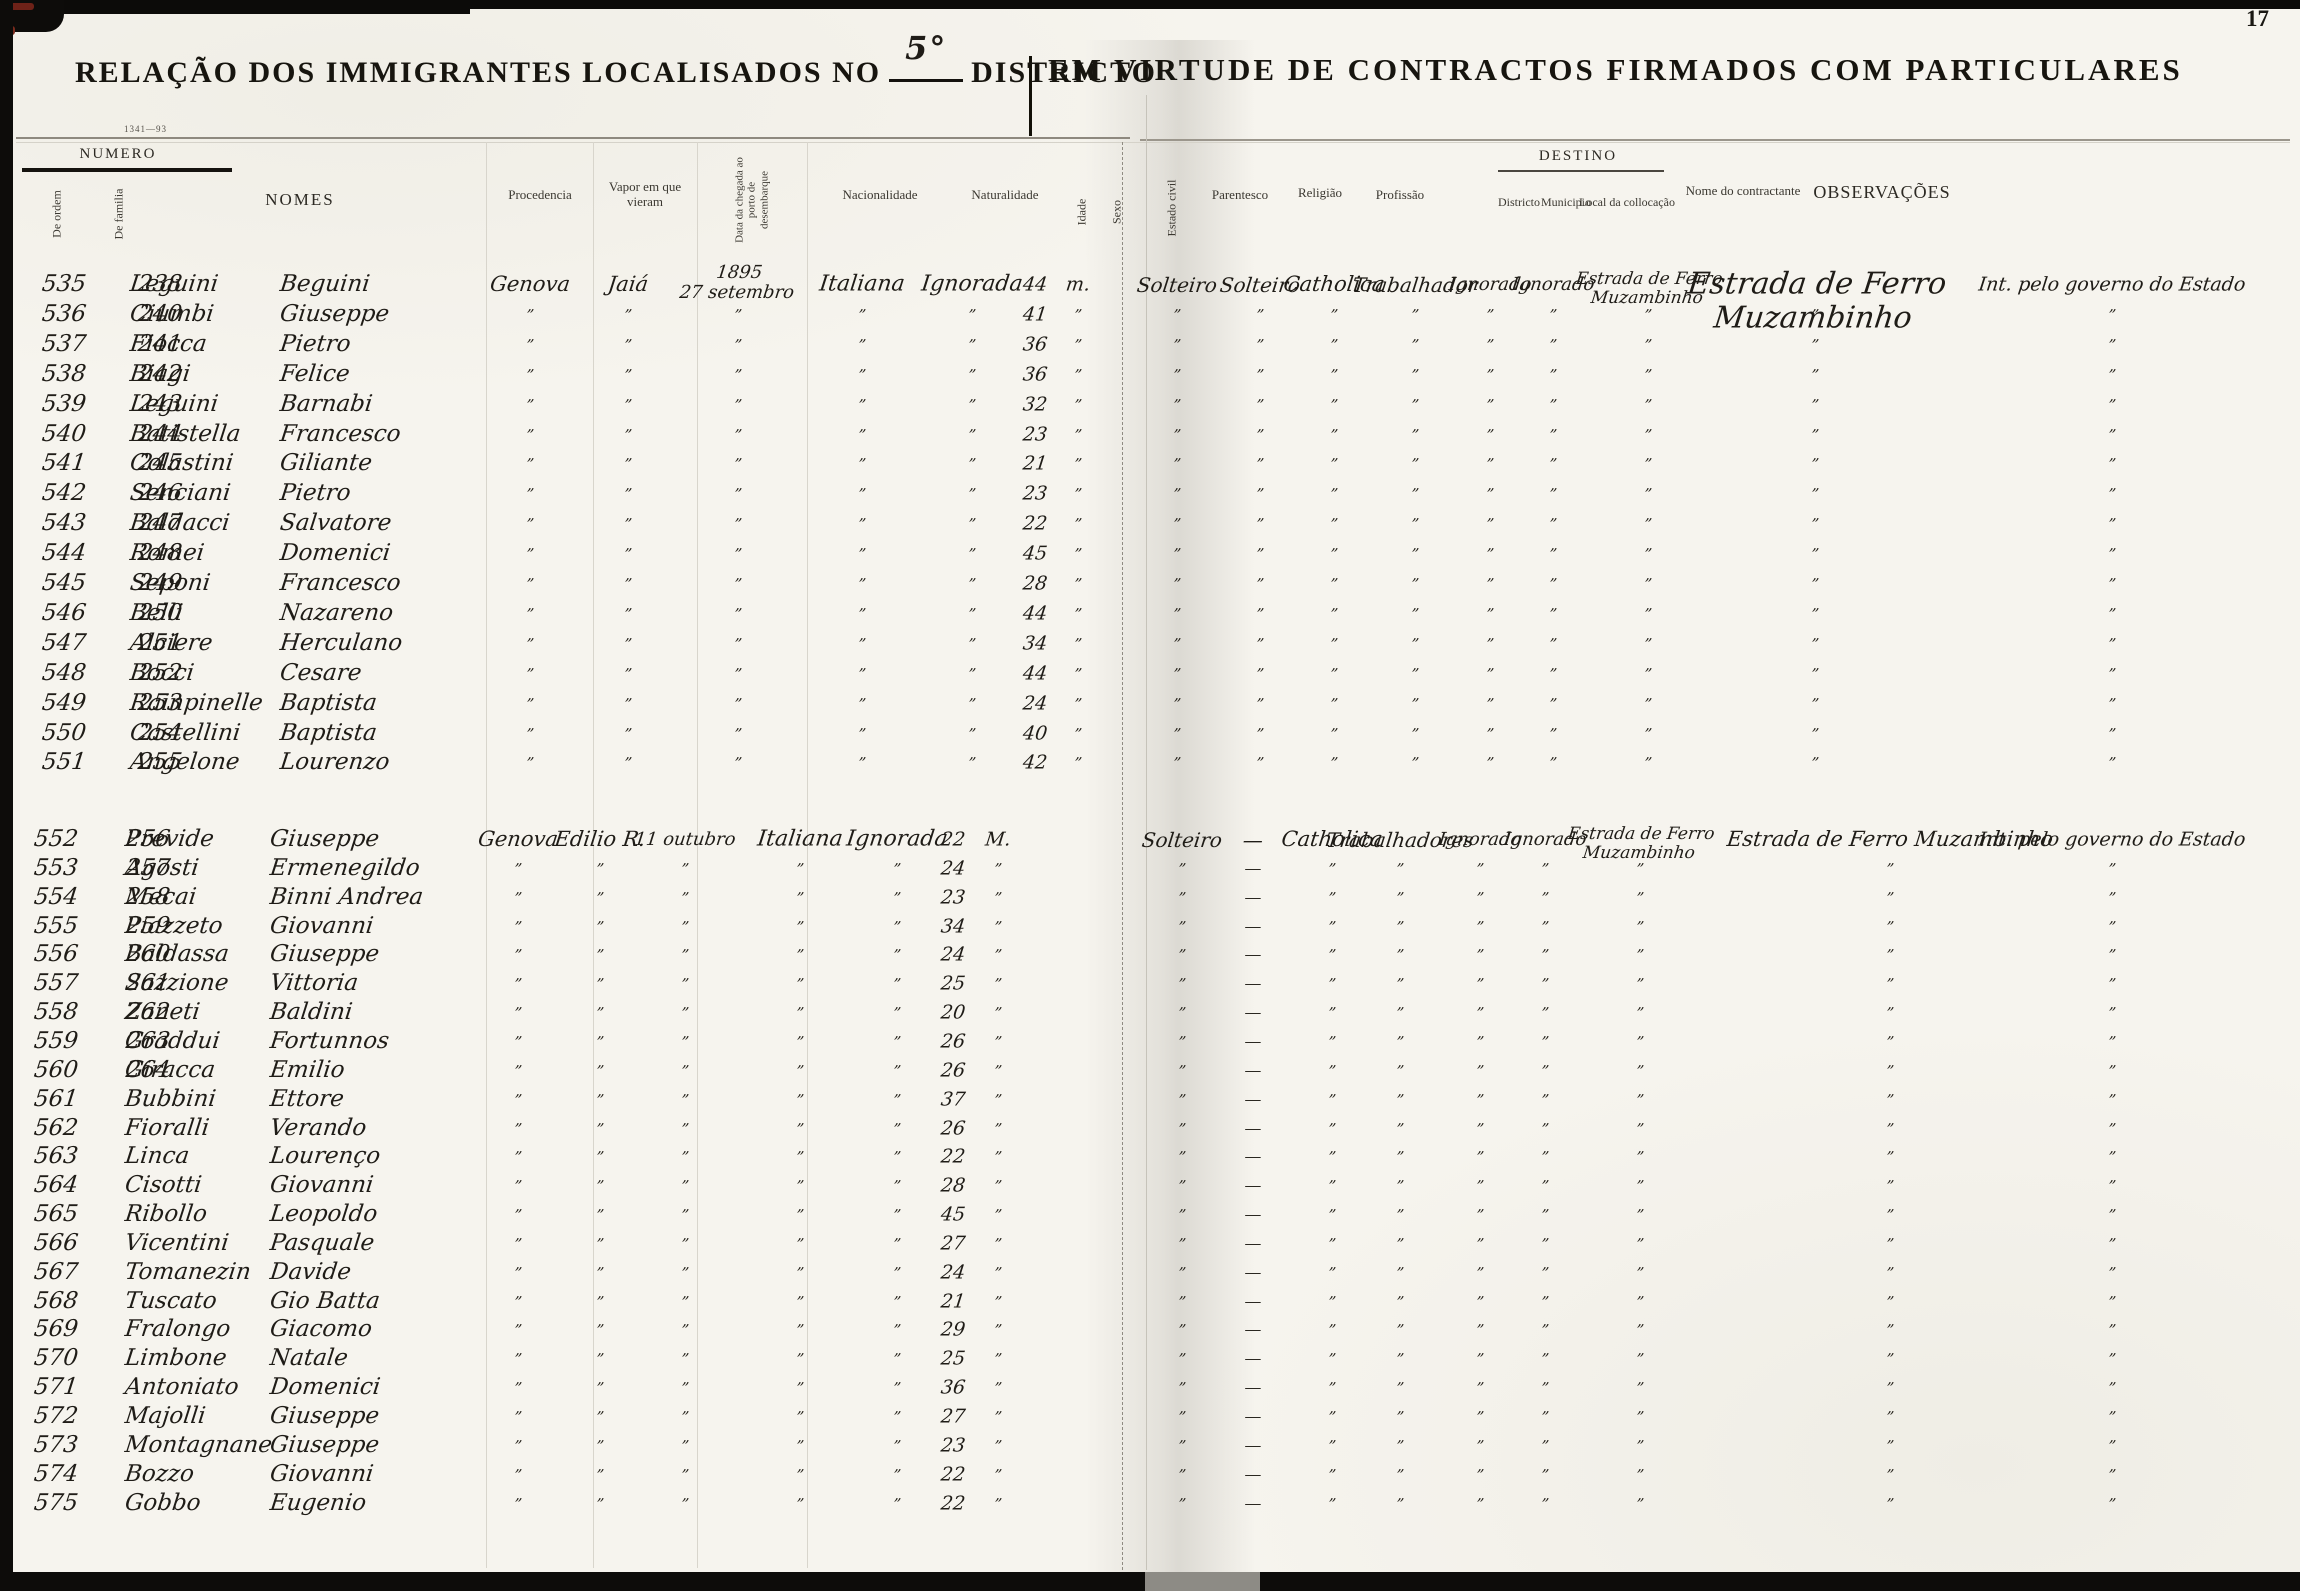 The width and height of the screenshot is (2300, 1591). What do you see at coordinates (628, 284) in the screenshot?
I see `cell-vapor: Jaiá` at bounding box center [628, 284].